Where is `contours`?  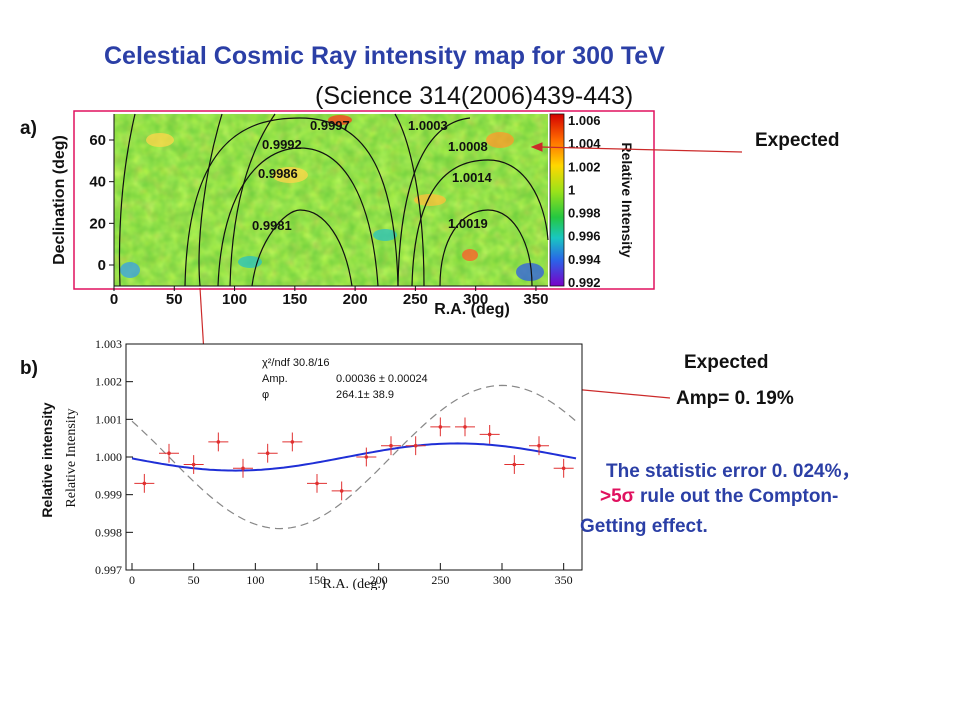 contours is located at coordinates (333, 200).